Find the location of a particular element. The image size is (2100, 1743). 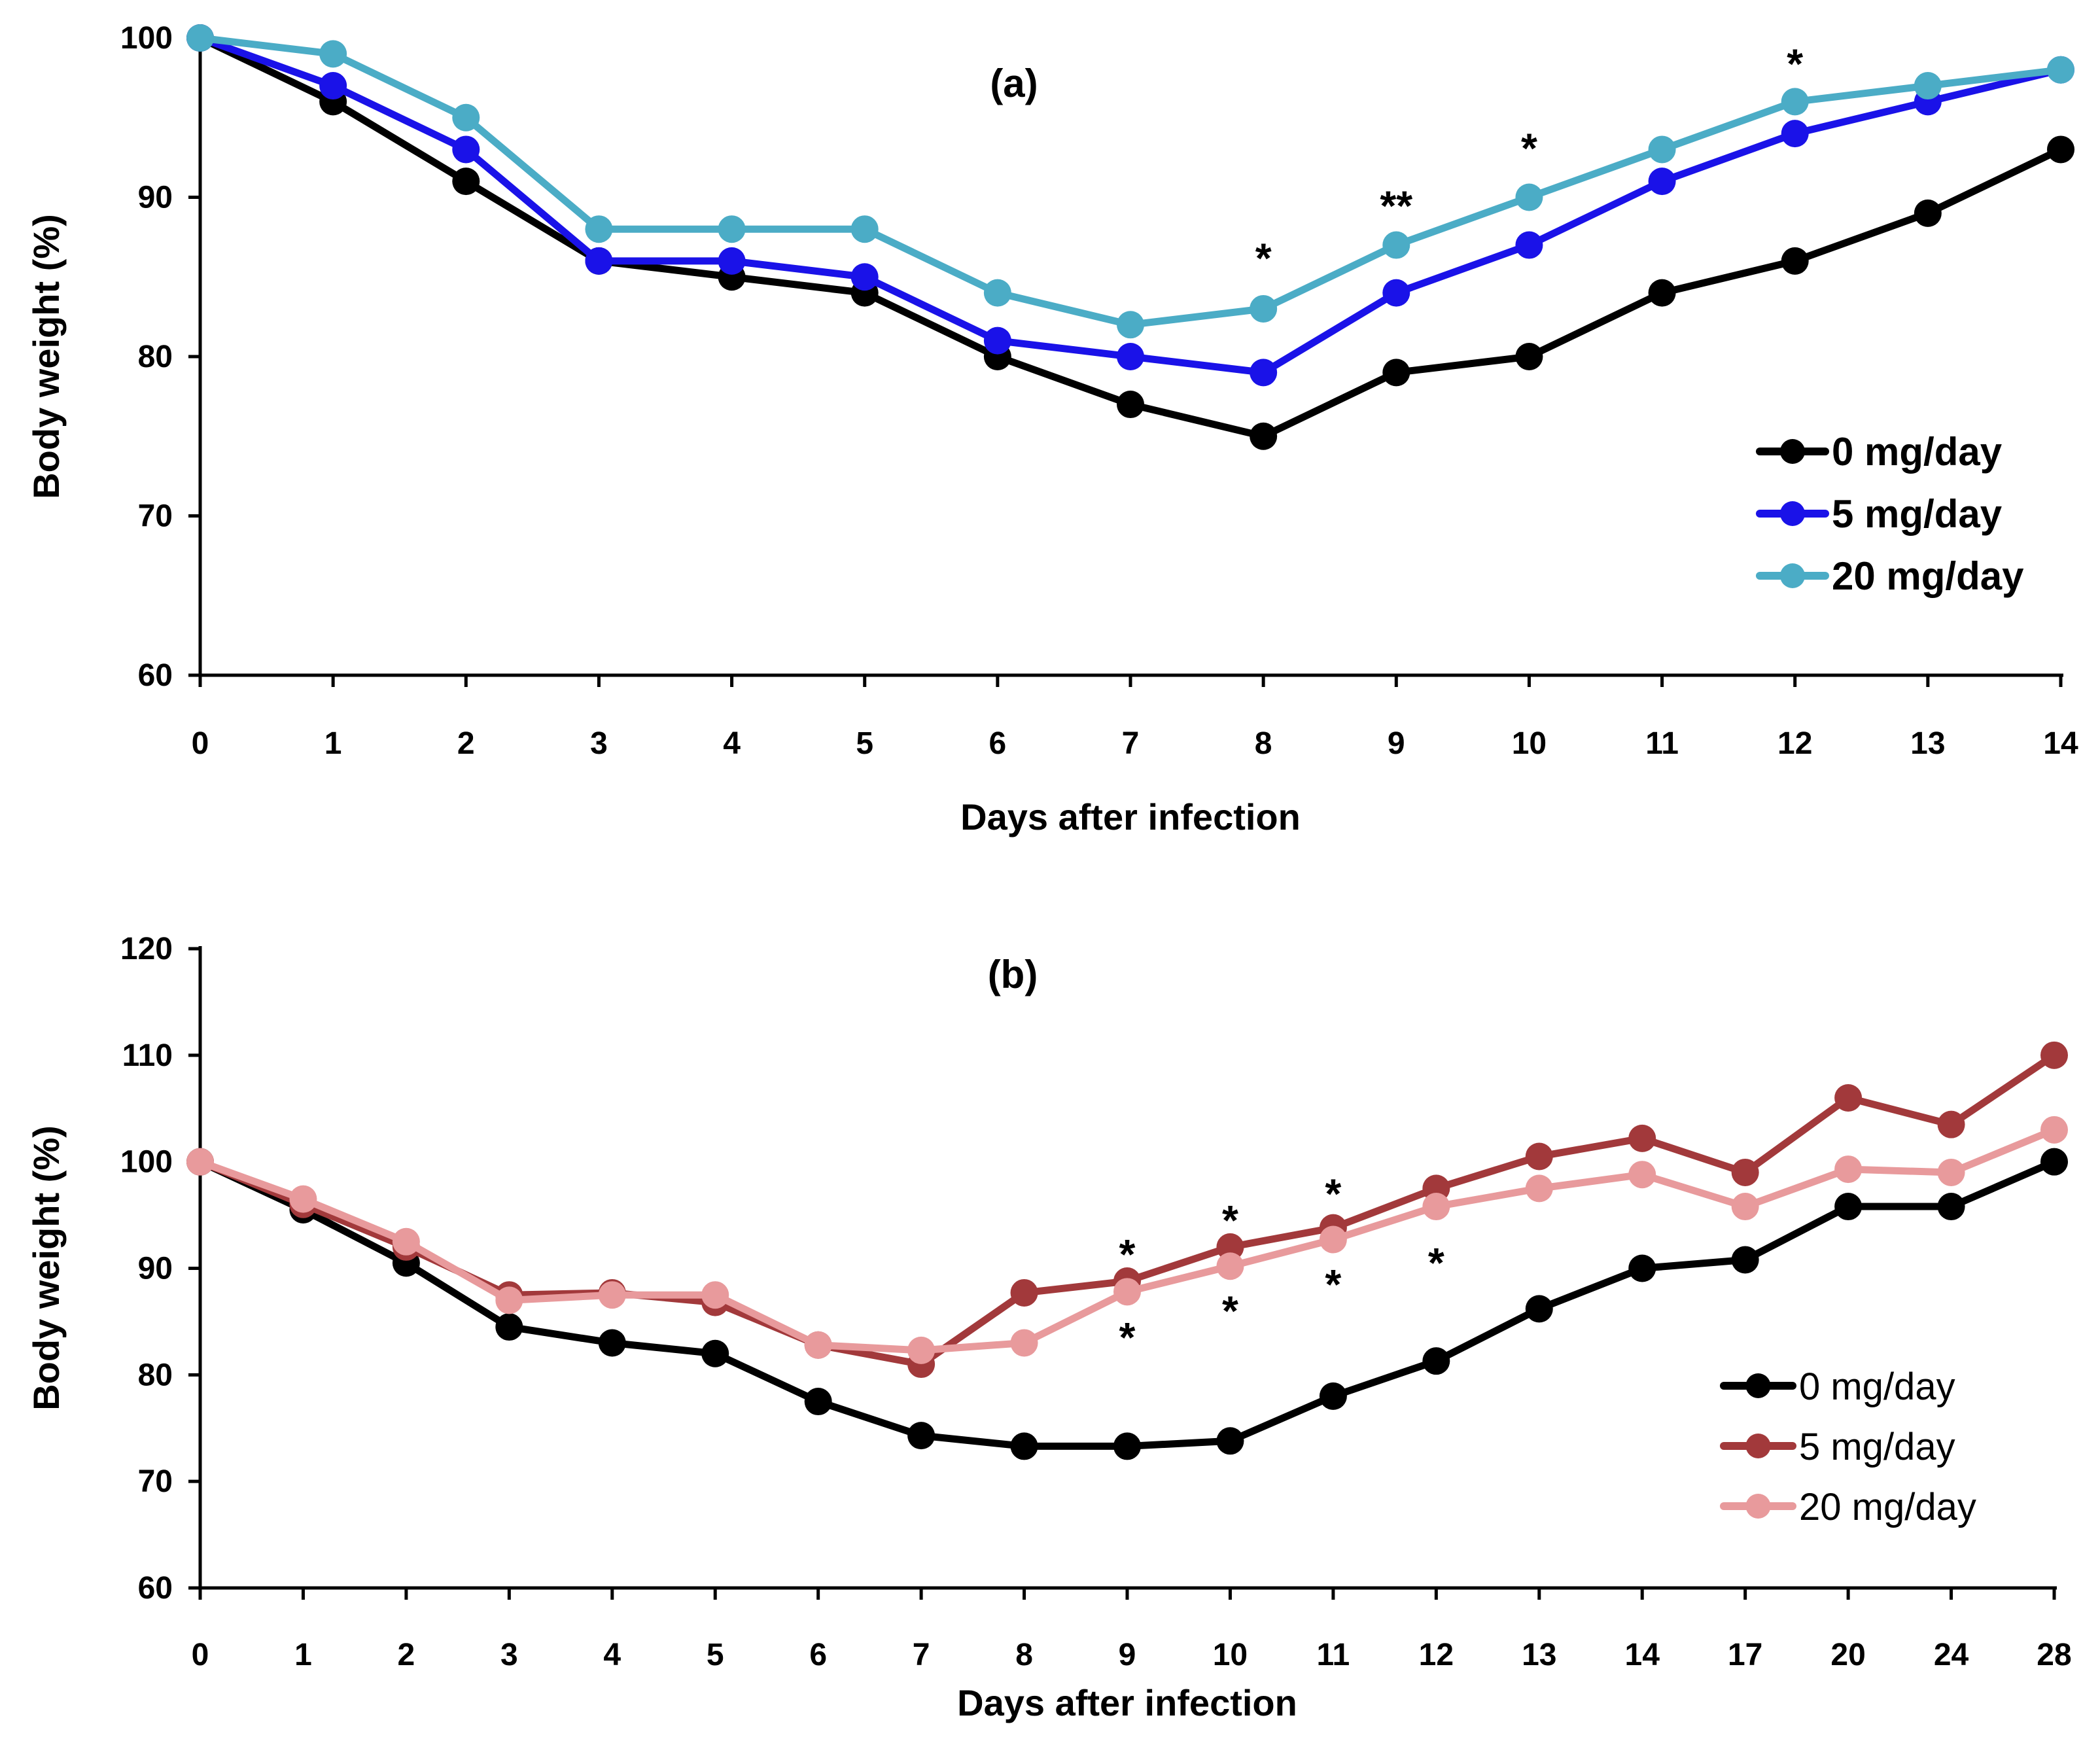

x-tick-label: 20 is located at coordinates (1847, 1655).